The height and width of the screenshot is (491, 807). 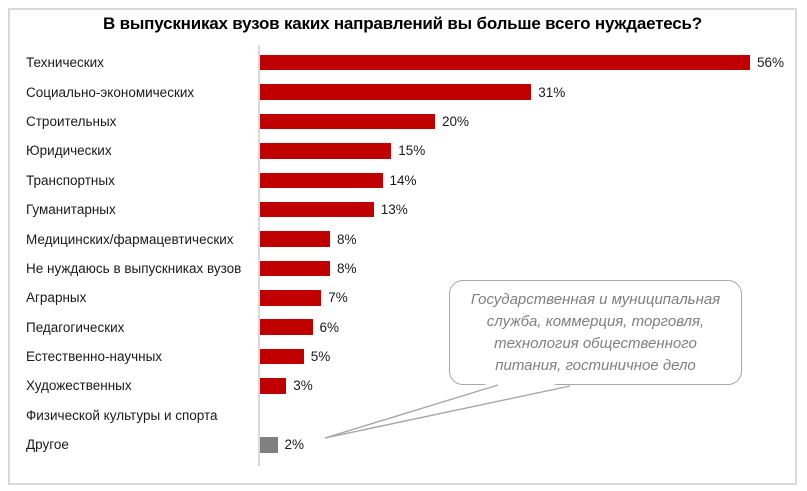 I want to click on value-label: 20%, so click(x=456, y=121).